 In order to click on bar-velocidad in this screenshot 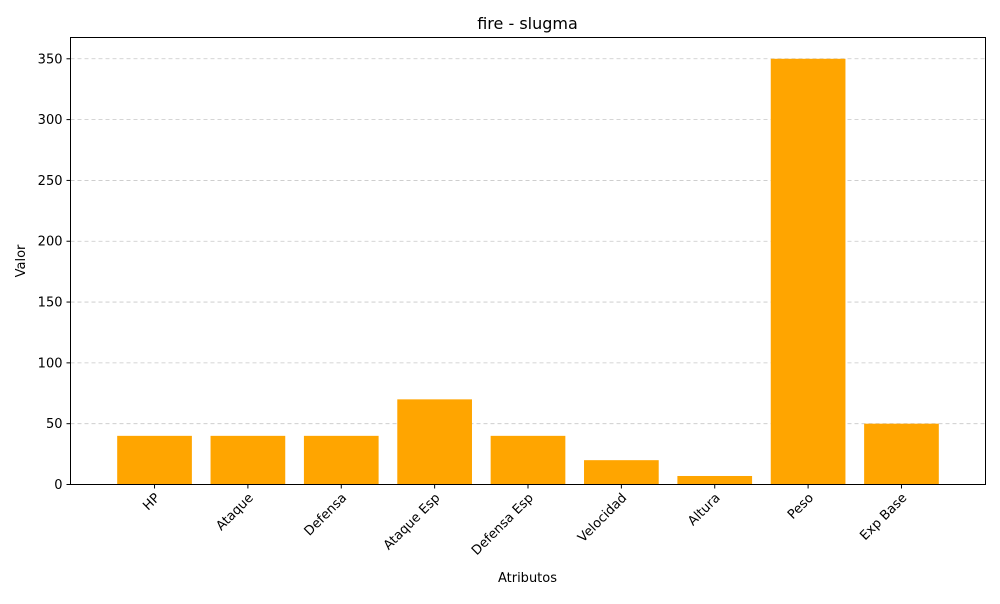, I will do `click(621, 472)`.